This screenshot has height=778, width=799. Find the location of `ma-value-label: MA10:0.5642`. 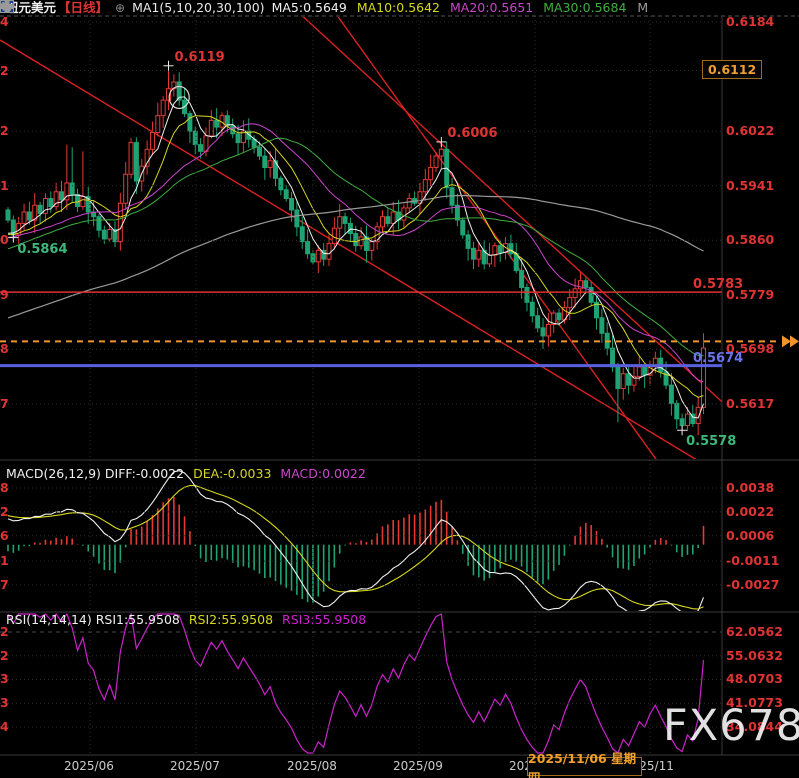

ma-value-label: MA10:0.5642 is located at coordinates (398, 7).